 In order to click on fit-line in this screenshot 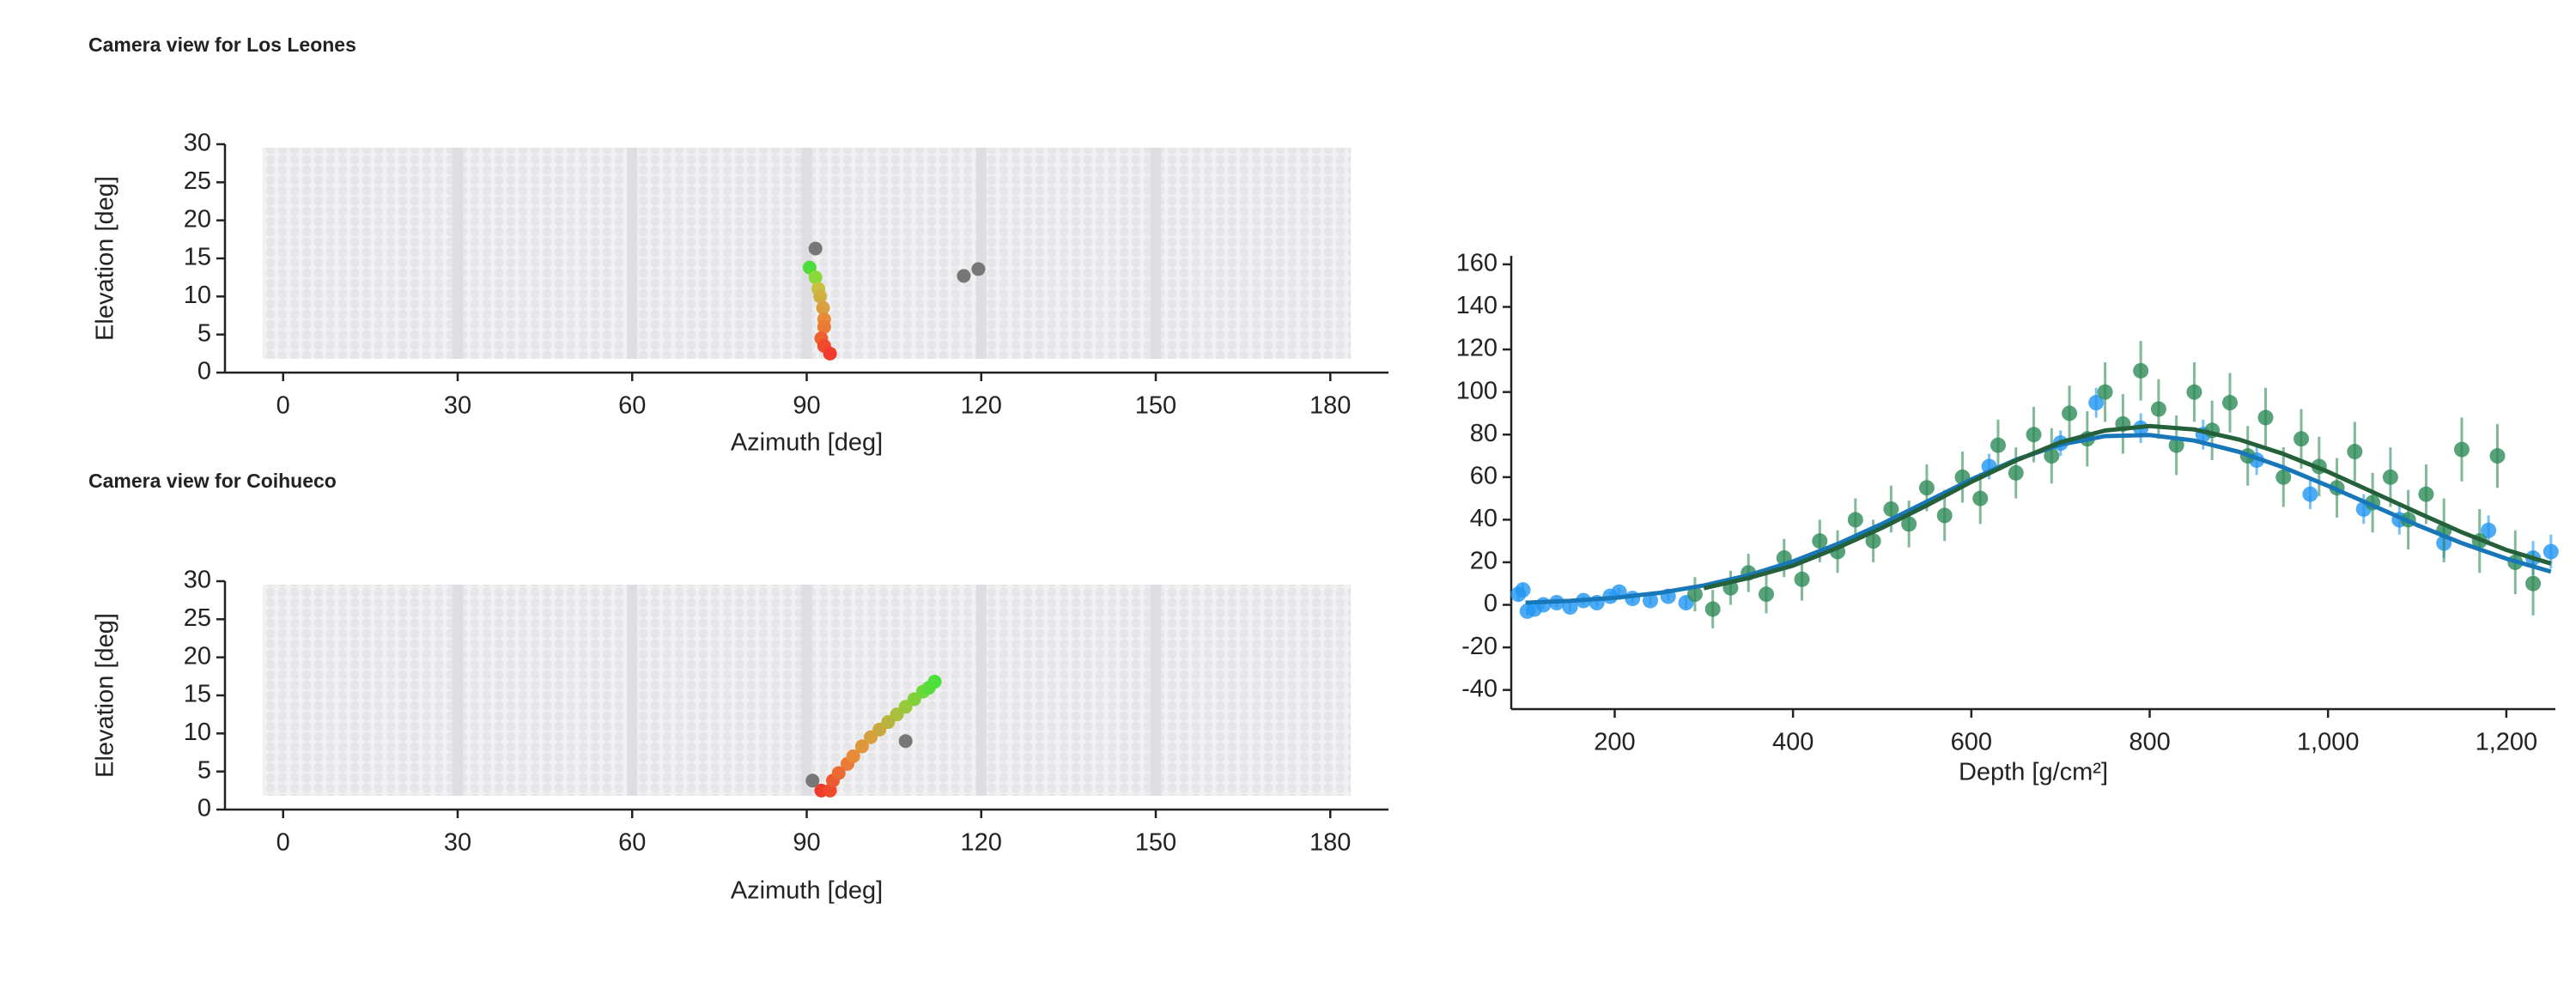, I will do `click(2127, 507)`.